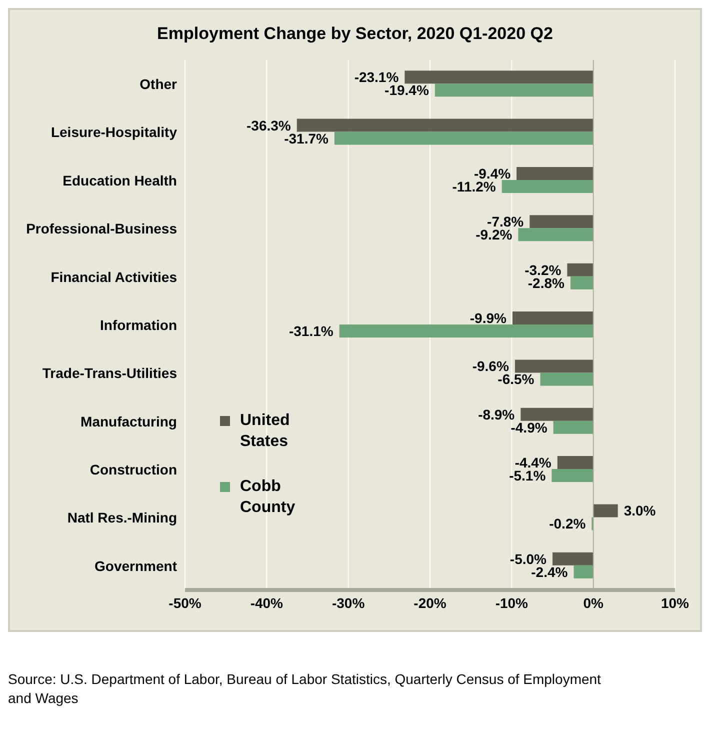 The image size is (710, 735). What do you see at coordinates (305, 689) in the screenshot?
I see `source-note: Source: U.S. Department of Labor, Bureau of Labor Statistics, Quarterly Census of Employment and Wages` at bounding box center [305, 689].